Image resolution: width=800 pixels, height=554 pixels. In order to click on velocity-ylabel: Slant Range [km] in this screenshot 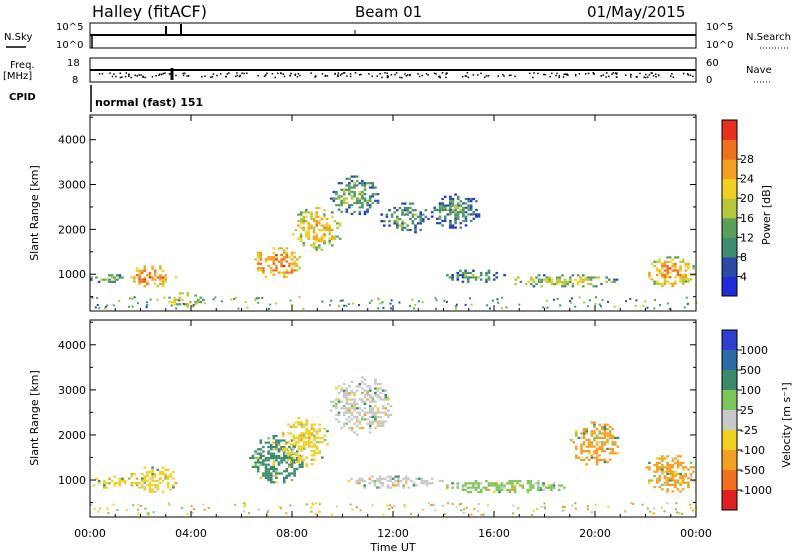, I will do `click(34, 418)`.